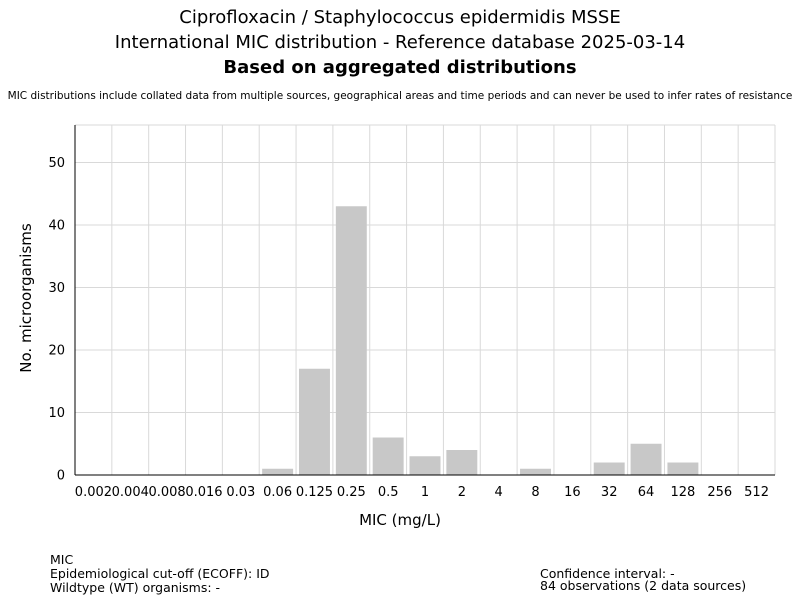 The width and height of the screenshot is (800, 600). Describe the element at coordinates (609, 492) in the screenshot. I see `x-tick-label: 32` at that location.